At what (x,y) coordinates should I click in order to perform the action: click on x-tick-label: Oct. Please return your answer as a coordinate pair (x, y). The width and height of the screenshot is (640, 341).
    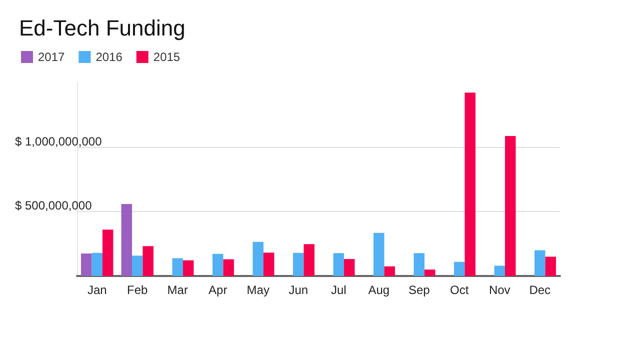
    Looking at the image, I should click on (460, 290).